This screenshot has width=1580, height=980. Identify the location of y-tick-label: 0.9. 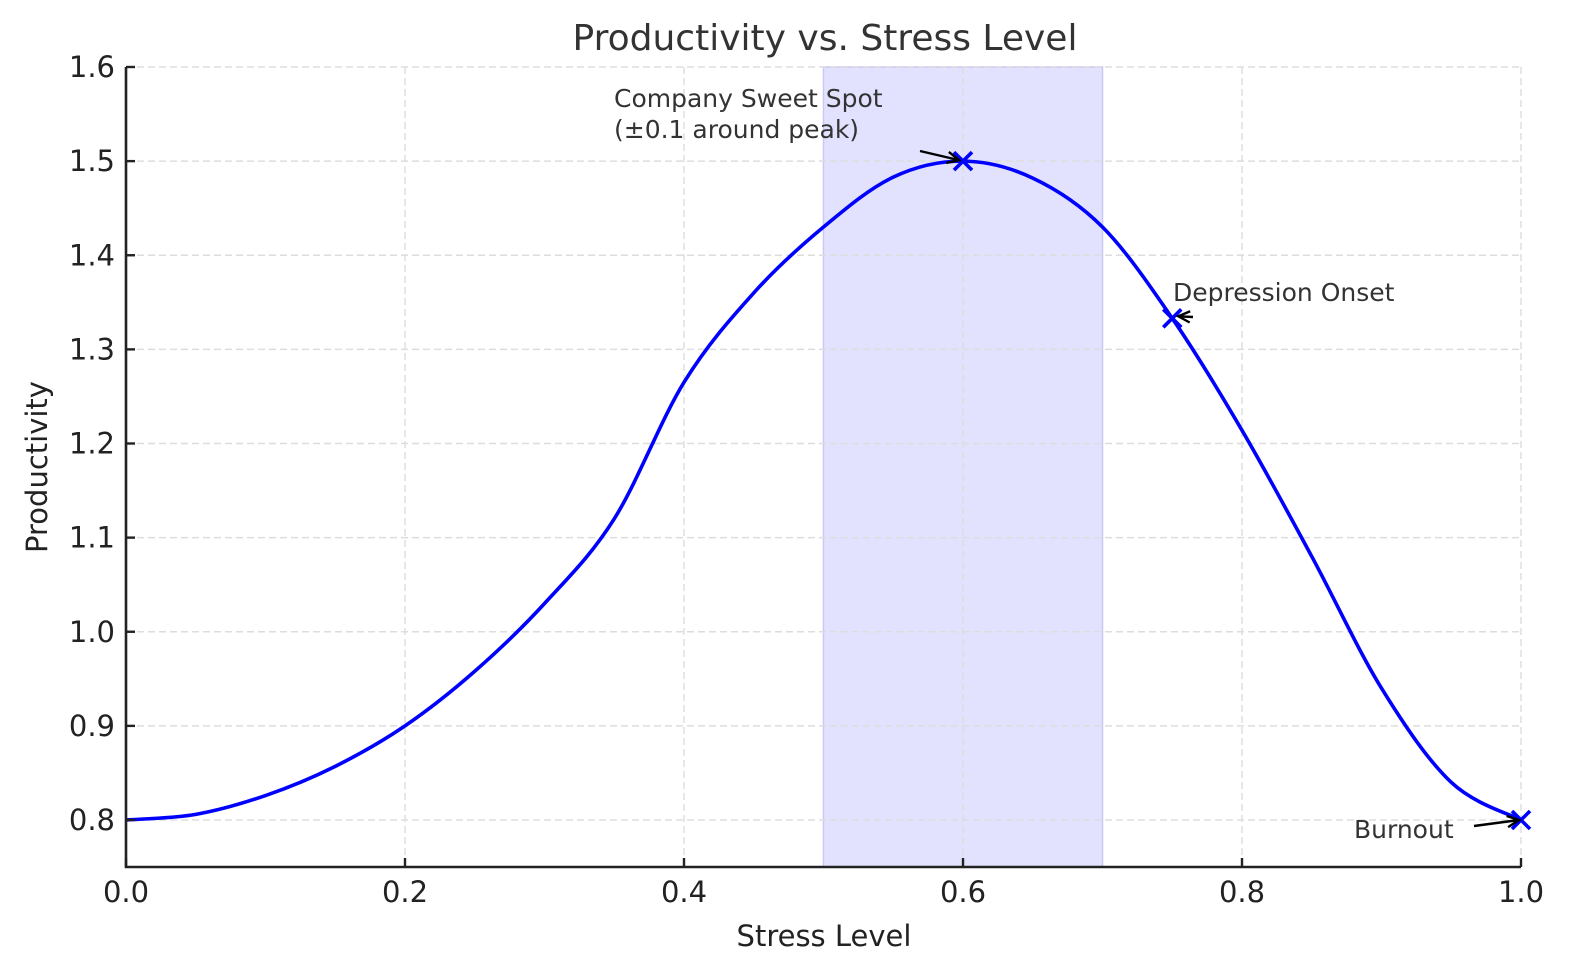
(92, 726).